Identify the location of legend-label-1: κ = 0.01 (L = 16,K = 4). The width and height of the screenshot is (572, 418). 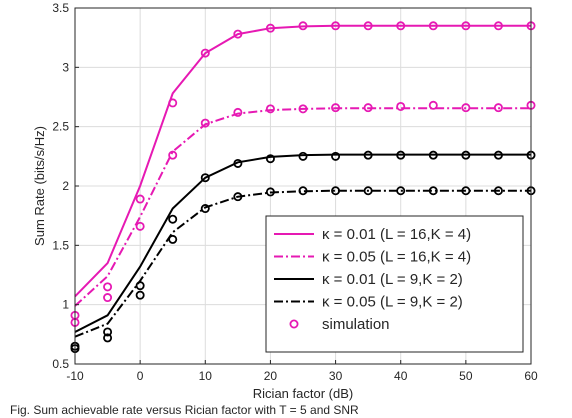
(396, 234).